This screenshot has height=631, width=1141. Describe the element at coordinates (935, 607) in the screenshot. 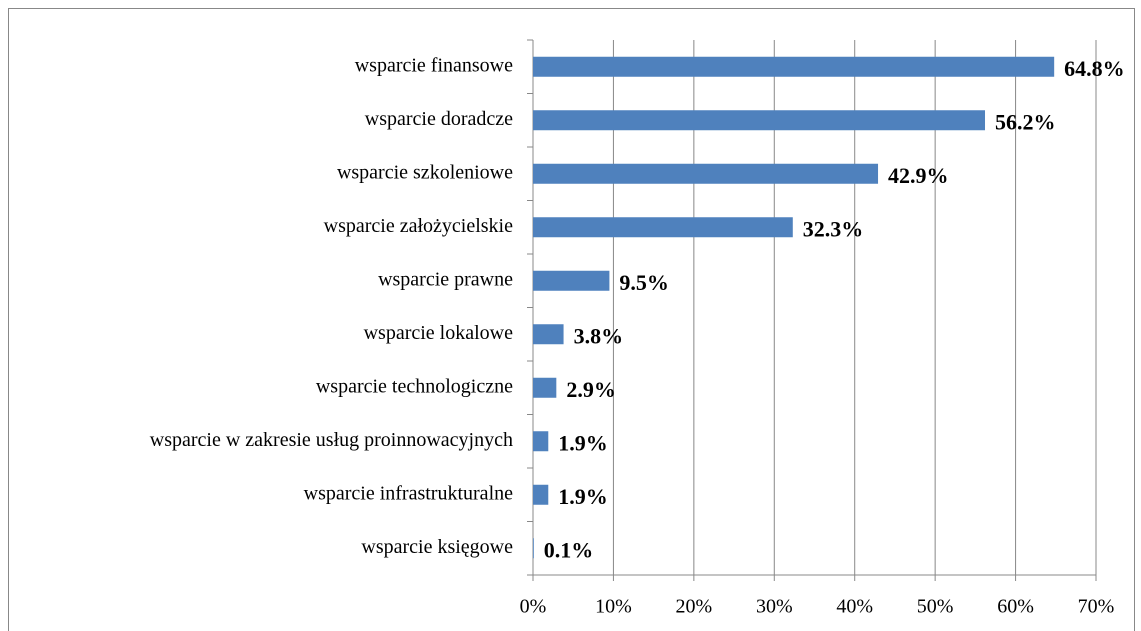

I see `x-tick-label: 50%` at that location.